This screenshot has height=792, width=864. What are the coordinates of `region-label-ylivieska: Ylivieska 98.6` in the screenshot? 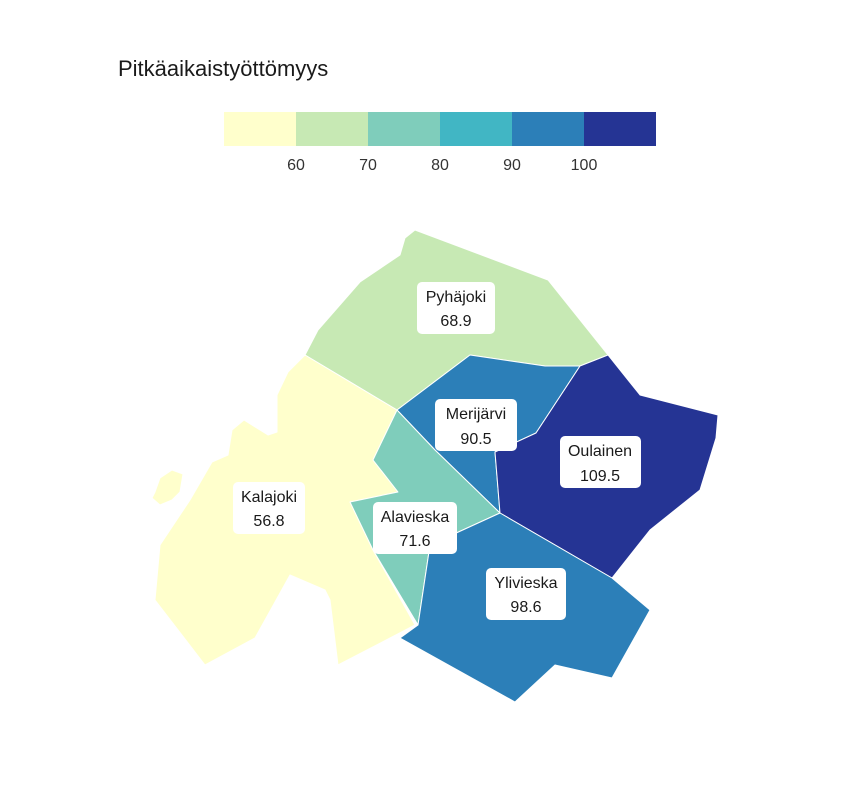 It's located at (526, 594).